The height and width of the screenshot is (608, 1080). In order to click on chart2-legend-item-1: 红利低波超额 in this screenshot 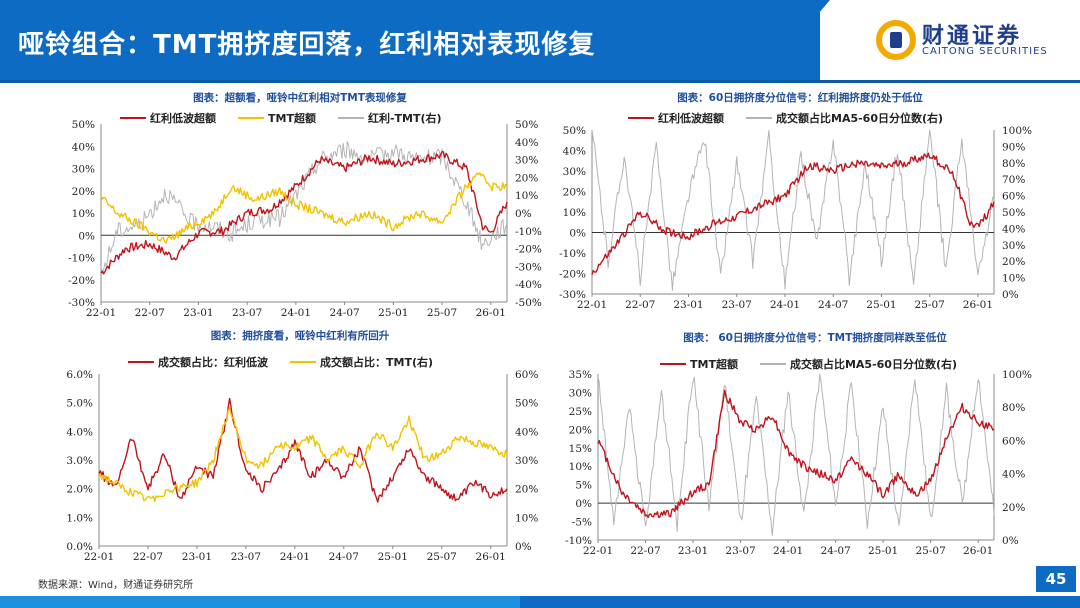, I will do `click(676, 118)`.